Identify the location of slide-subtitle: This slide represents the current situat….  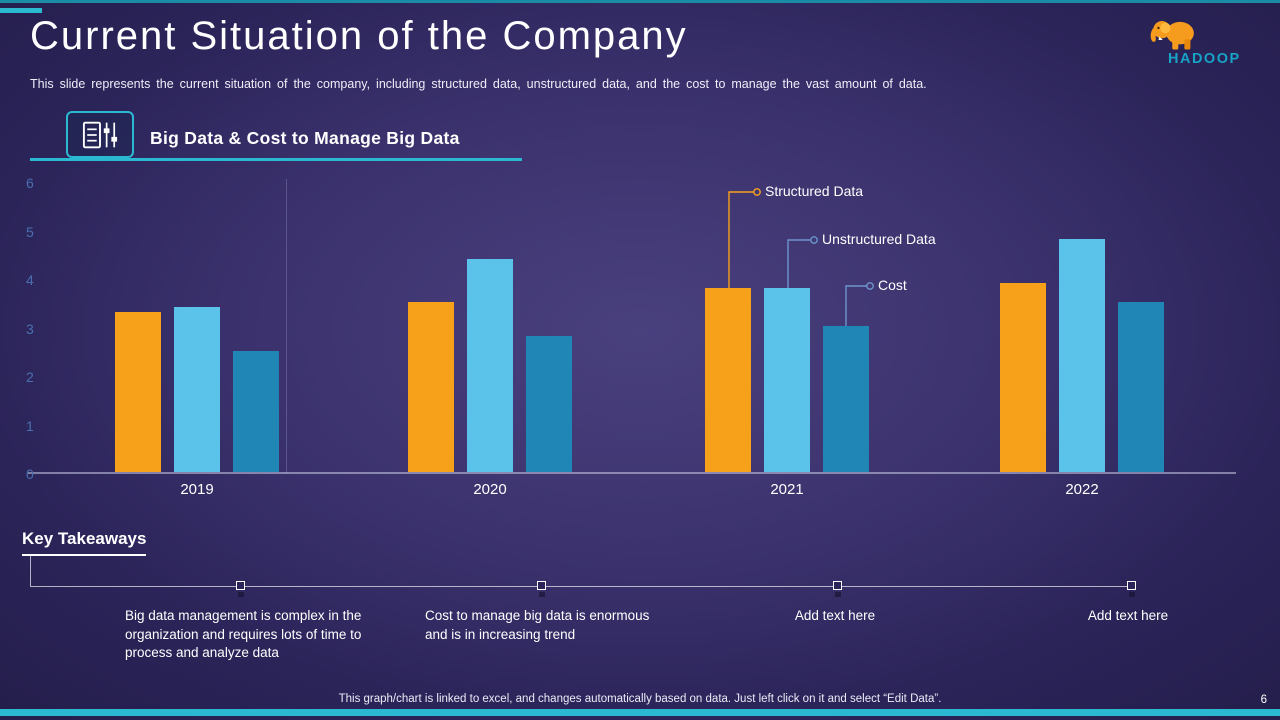
(478, 84).